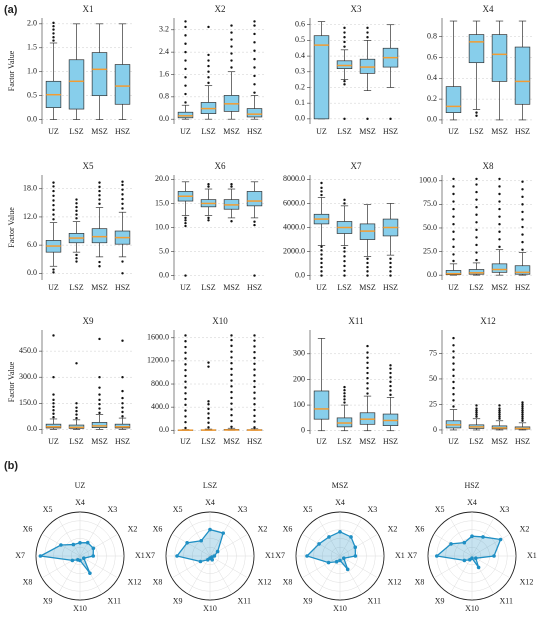 This screenshot has height=622, width=550. Describe the element at coordinates (164, 51) in the screenshot. I see `y-tick-label: 2.4` at that location.